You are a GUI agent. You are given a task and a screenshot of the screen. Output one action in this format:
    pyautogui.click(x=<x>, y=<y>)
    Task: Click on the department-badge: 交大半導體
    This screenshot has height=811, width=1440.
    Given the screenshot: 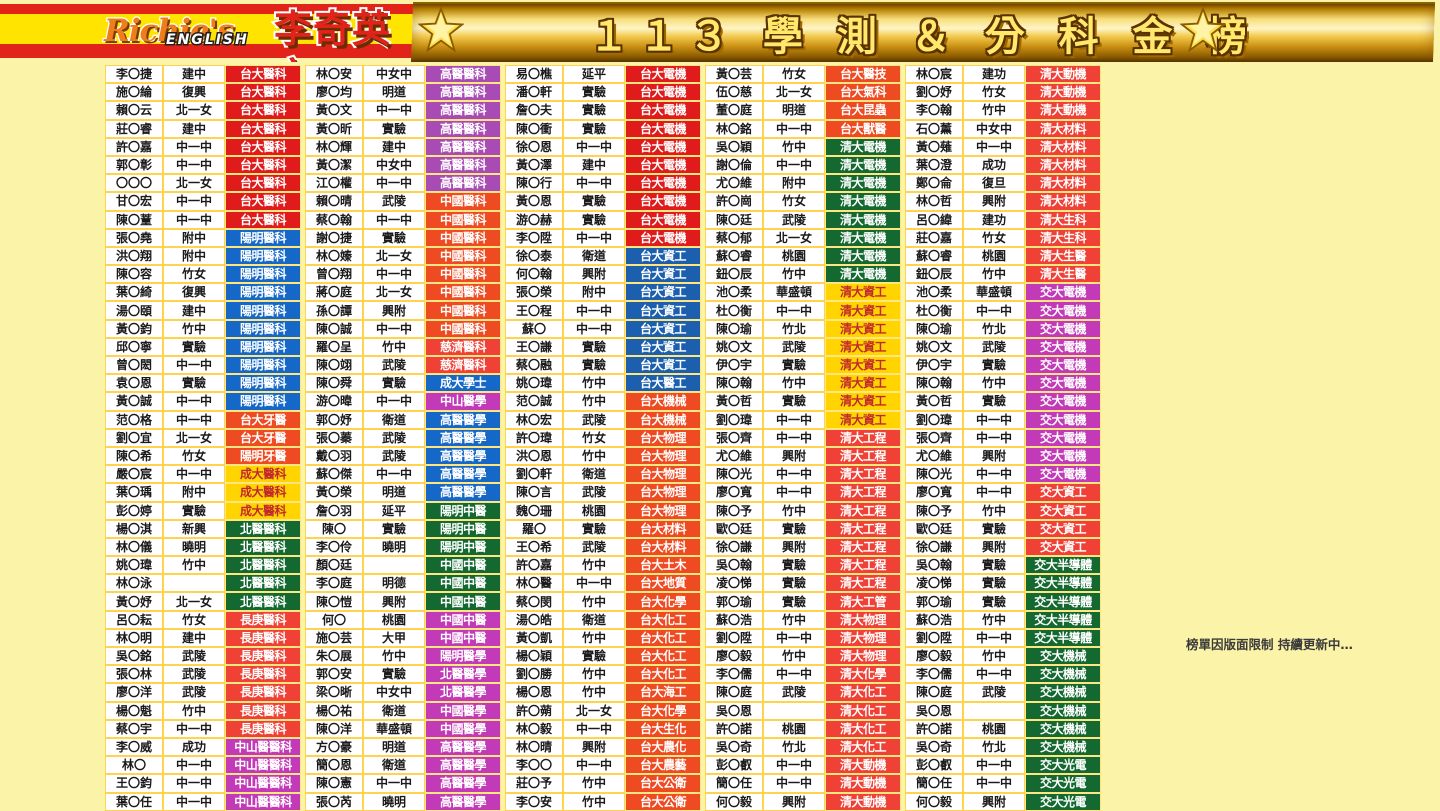 What is the action you would take?
    pyautogui.click(x=1063, y=565)
    